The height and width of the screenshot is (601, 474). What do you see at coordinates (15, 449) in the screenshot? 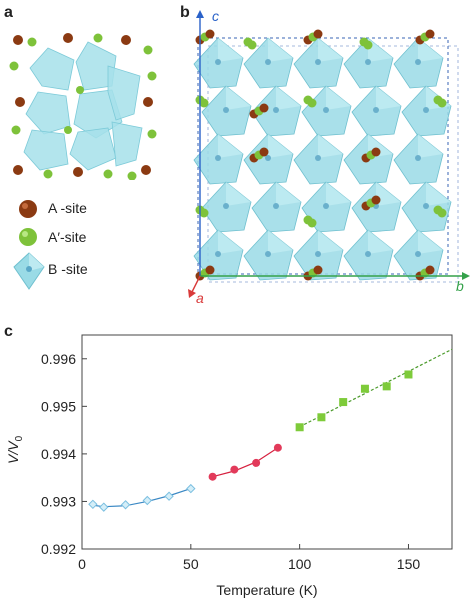
I see `y-axis-label: V/V0` at bounding box center [15, 449].